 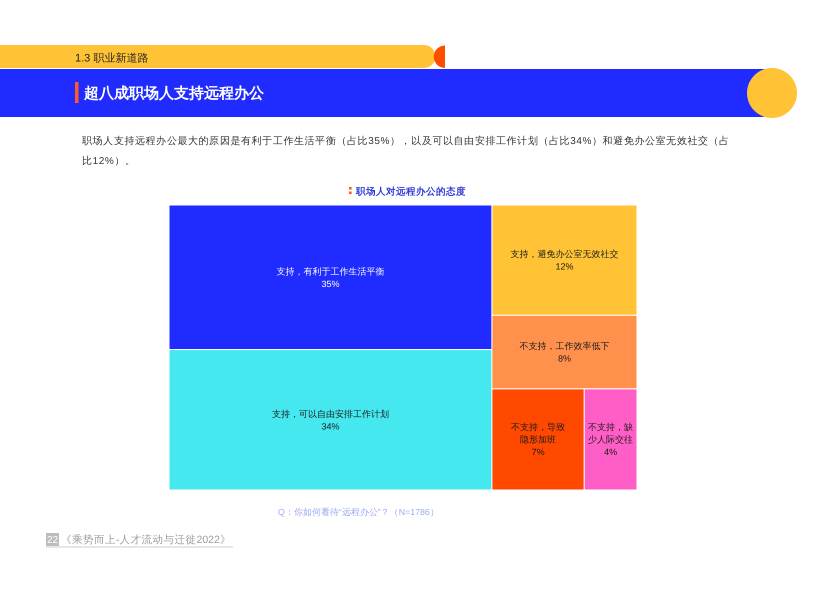 What do you see at coordinates (411, 192) in the screenshot?
I see `title: 职场人对远程办公的态度` at bounding box center [411, 192].